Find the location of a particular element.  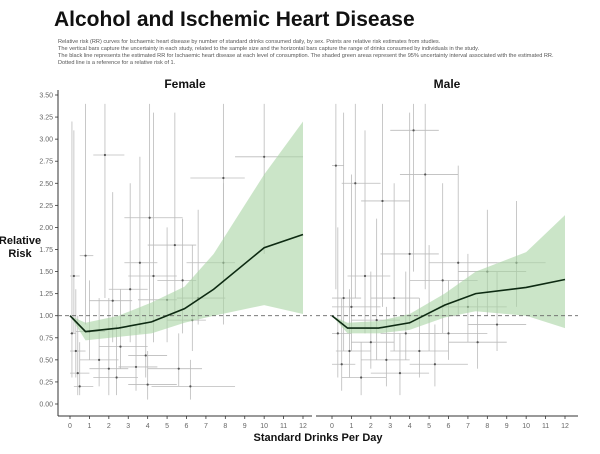

y-tick-label: 3.25 is located at coordinates (46, 118).